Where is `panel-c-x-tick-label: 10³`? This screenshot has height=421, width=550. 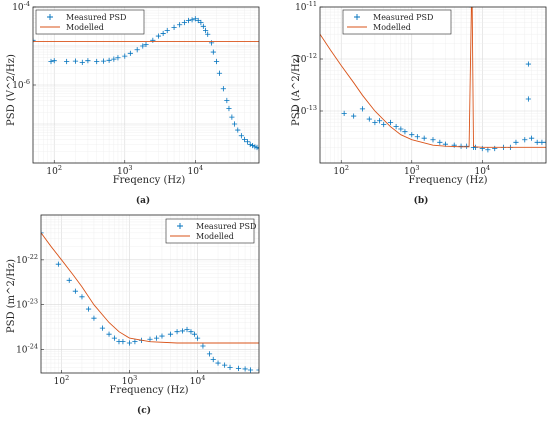
panel-c-x-tick-label: 10³ is located at coordinates (130, 380).